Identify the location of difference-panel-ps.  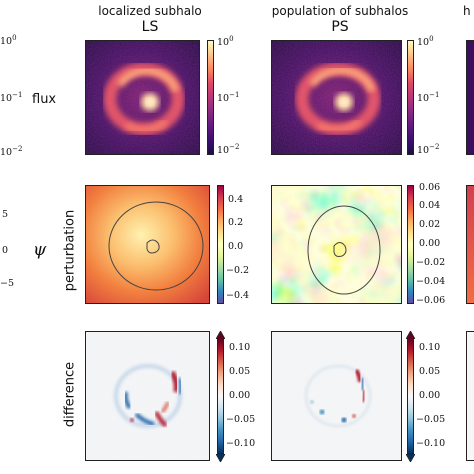
(336, 396).